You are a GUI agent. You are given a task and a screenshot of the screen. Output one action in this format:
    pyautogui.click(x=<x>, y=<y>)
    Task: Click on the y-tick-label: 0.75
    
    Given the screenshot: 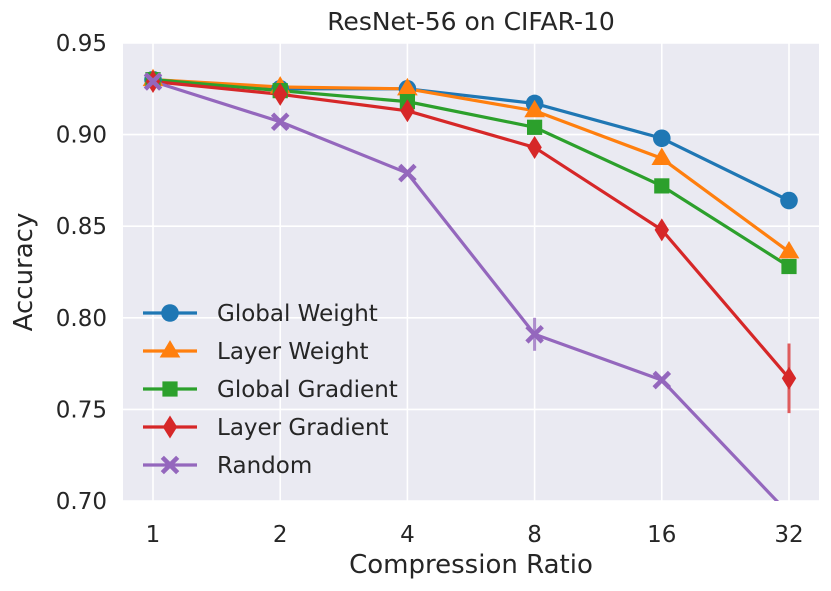 What is the action you would take?
    pyautogui.click(x=81, y=410)
    